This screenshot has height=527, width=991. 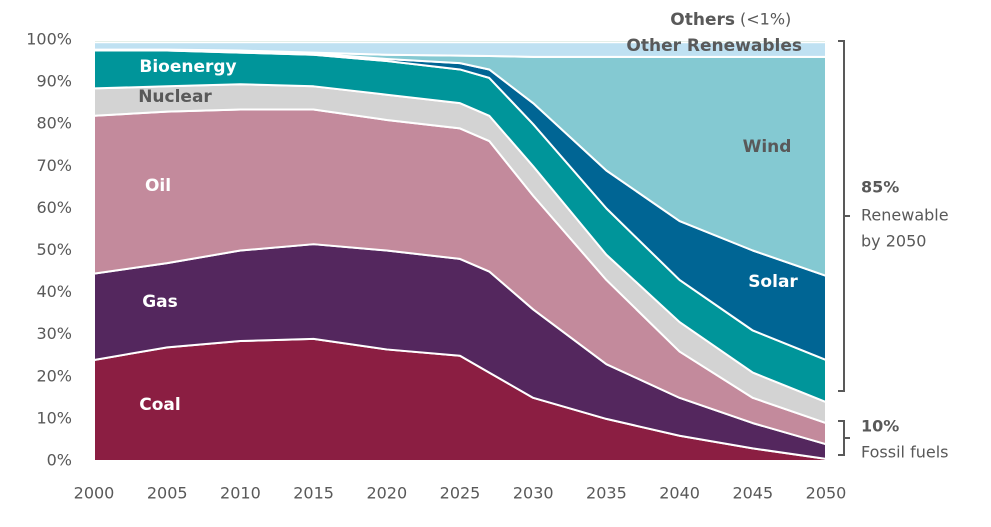 What do you see at coordinates (533, 493) in the screenshot?
I see `x-tick-label: 2030` at bounding box center [533, 493].